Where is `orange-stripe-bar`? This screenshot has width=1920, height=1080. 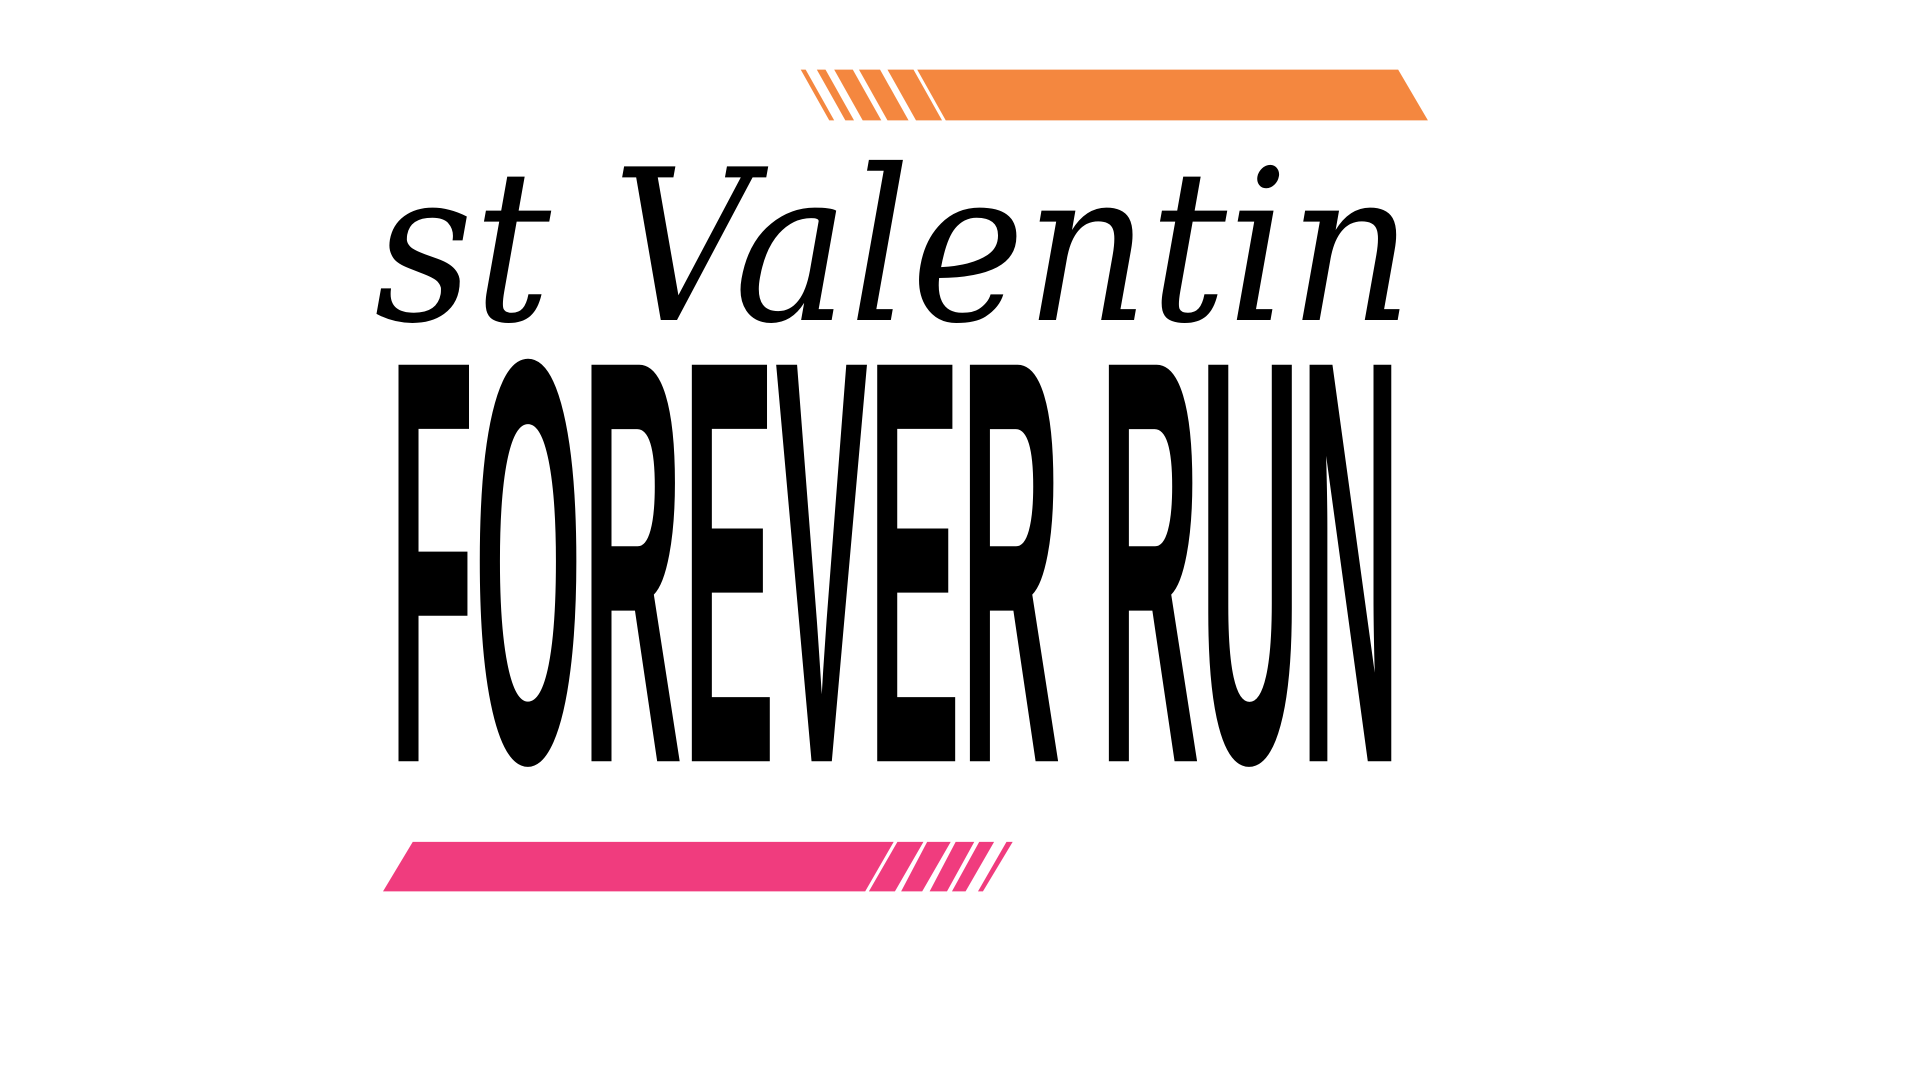
orange-stripe-bar is located at coordinates (1114, 95).